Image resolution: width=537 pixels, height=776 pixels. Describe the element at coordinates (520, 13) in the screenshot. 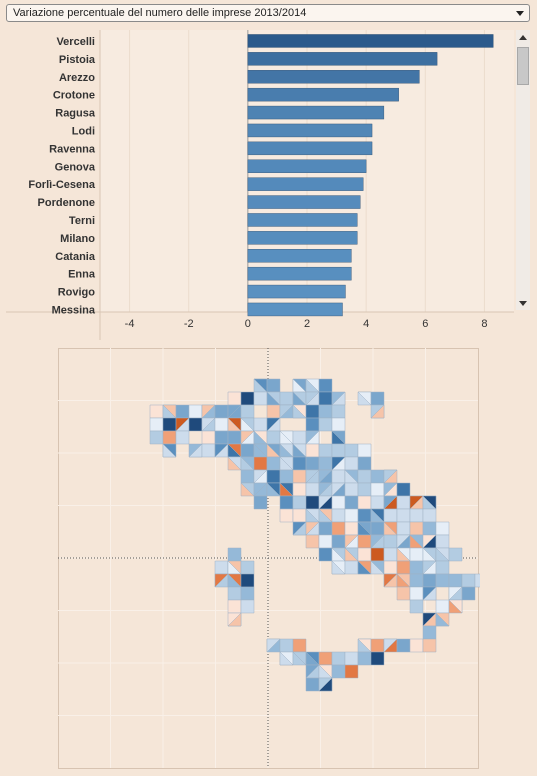

I see `chevron-down-icon` at that location.